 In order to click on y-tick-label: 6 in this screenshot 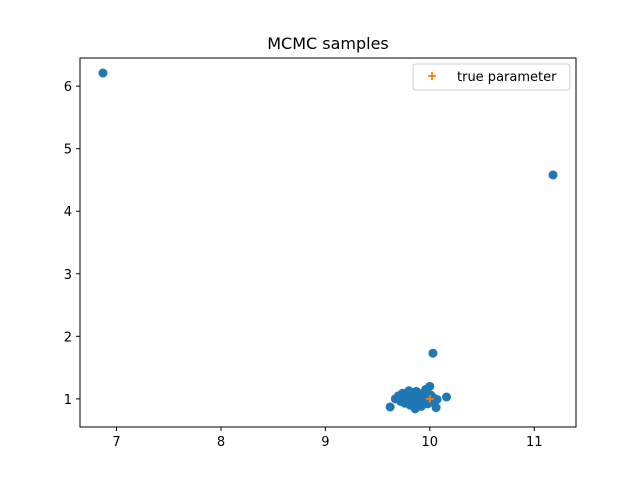, I will do `click(68, 87)`.